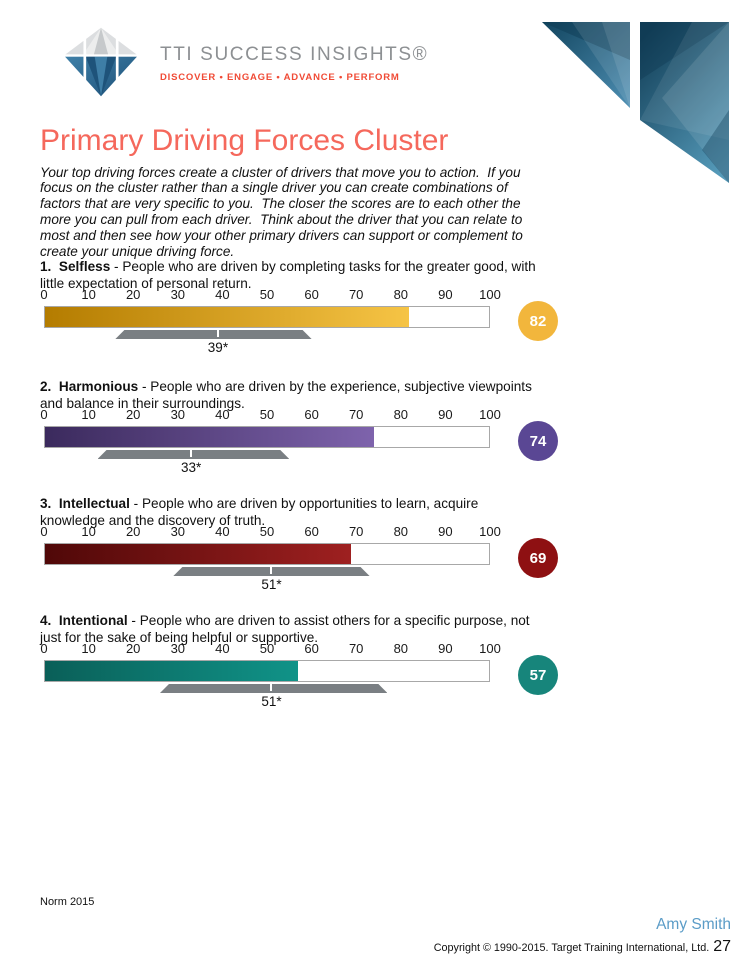 Image resolution: width=750 pixels, height=971 pixels. Describe the element at coordinates (67, 902) in the screenshot. I see `norm-note: Norm 2015` at that location.